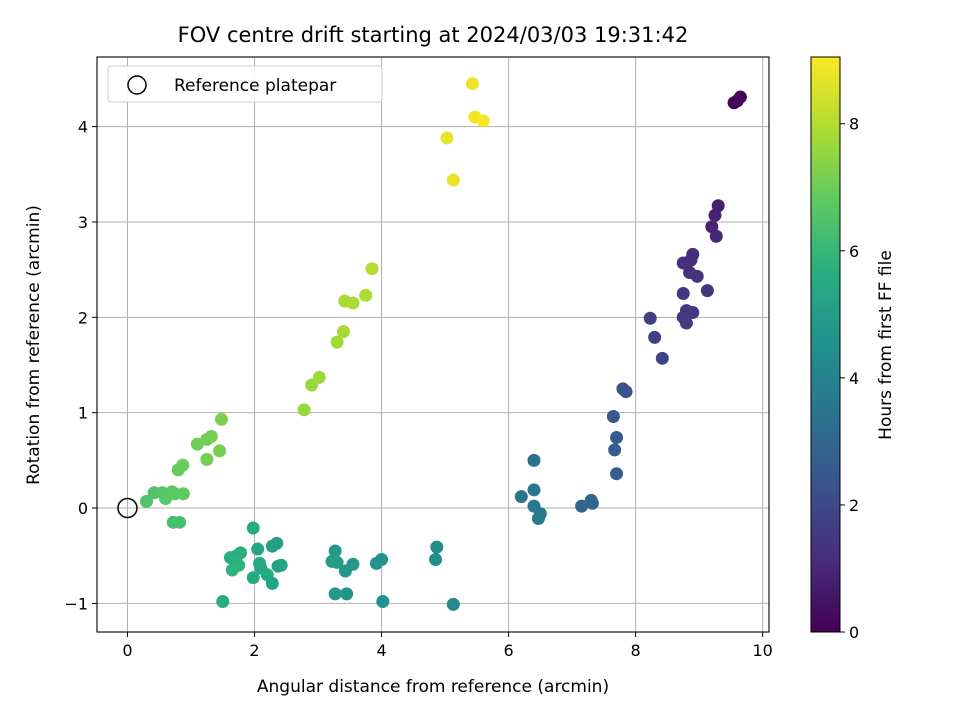  Describe the element at coordinates (636, 650) in the screenshot. I see `x-tick-label: 8` at that location.